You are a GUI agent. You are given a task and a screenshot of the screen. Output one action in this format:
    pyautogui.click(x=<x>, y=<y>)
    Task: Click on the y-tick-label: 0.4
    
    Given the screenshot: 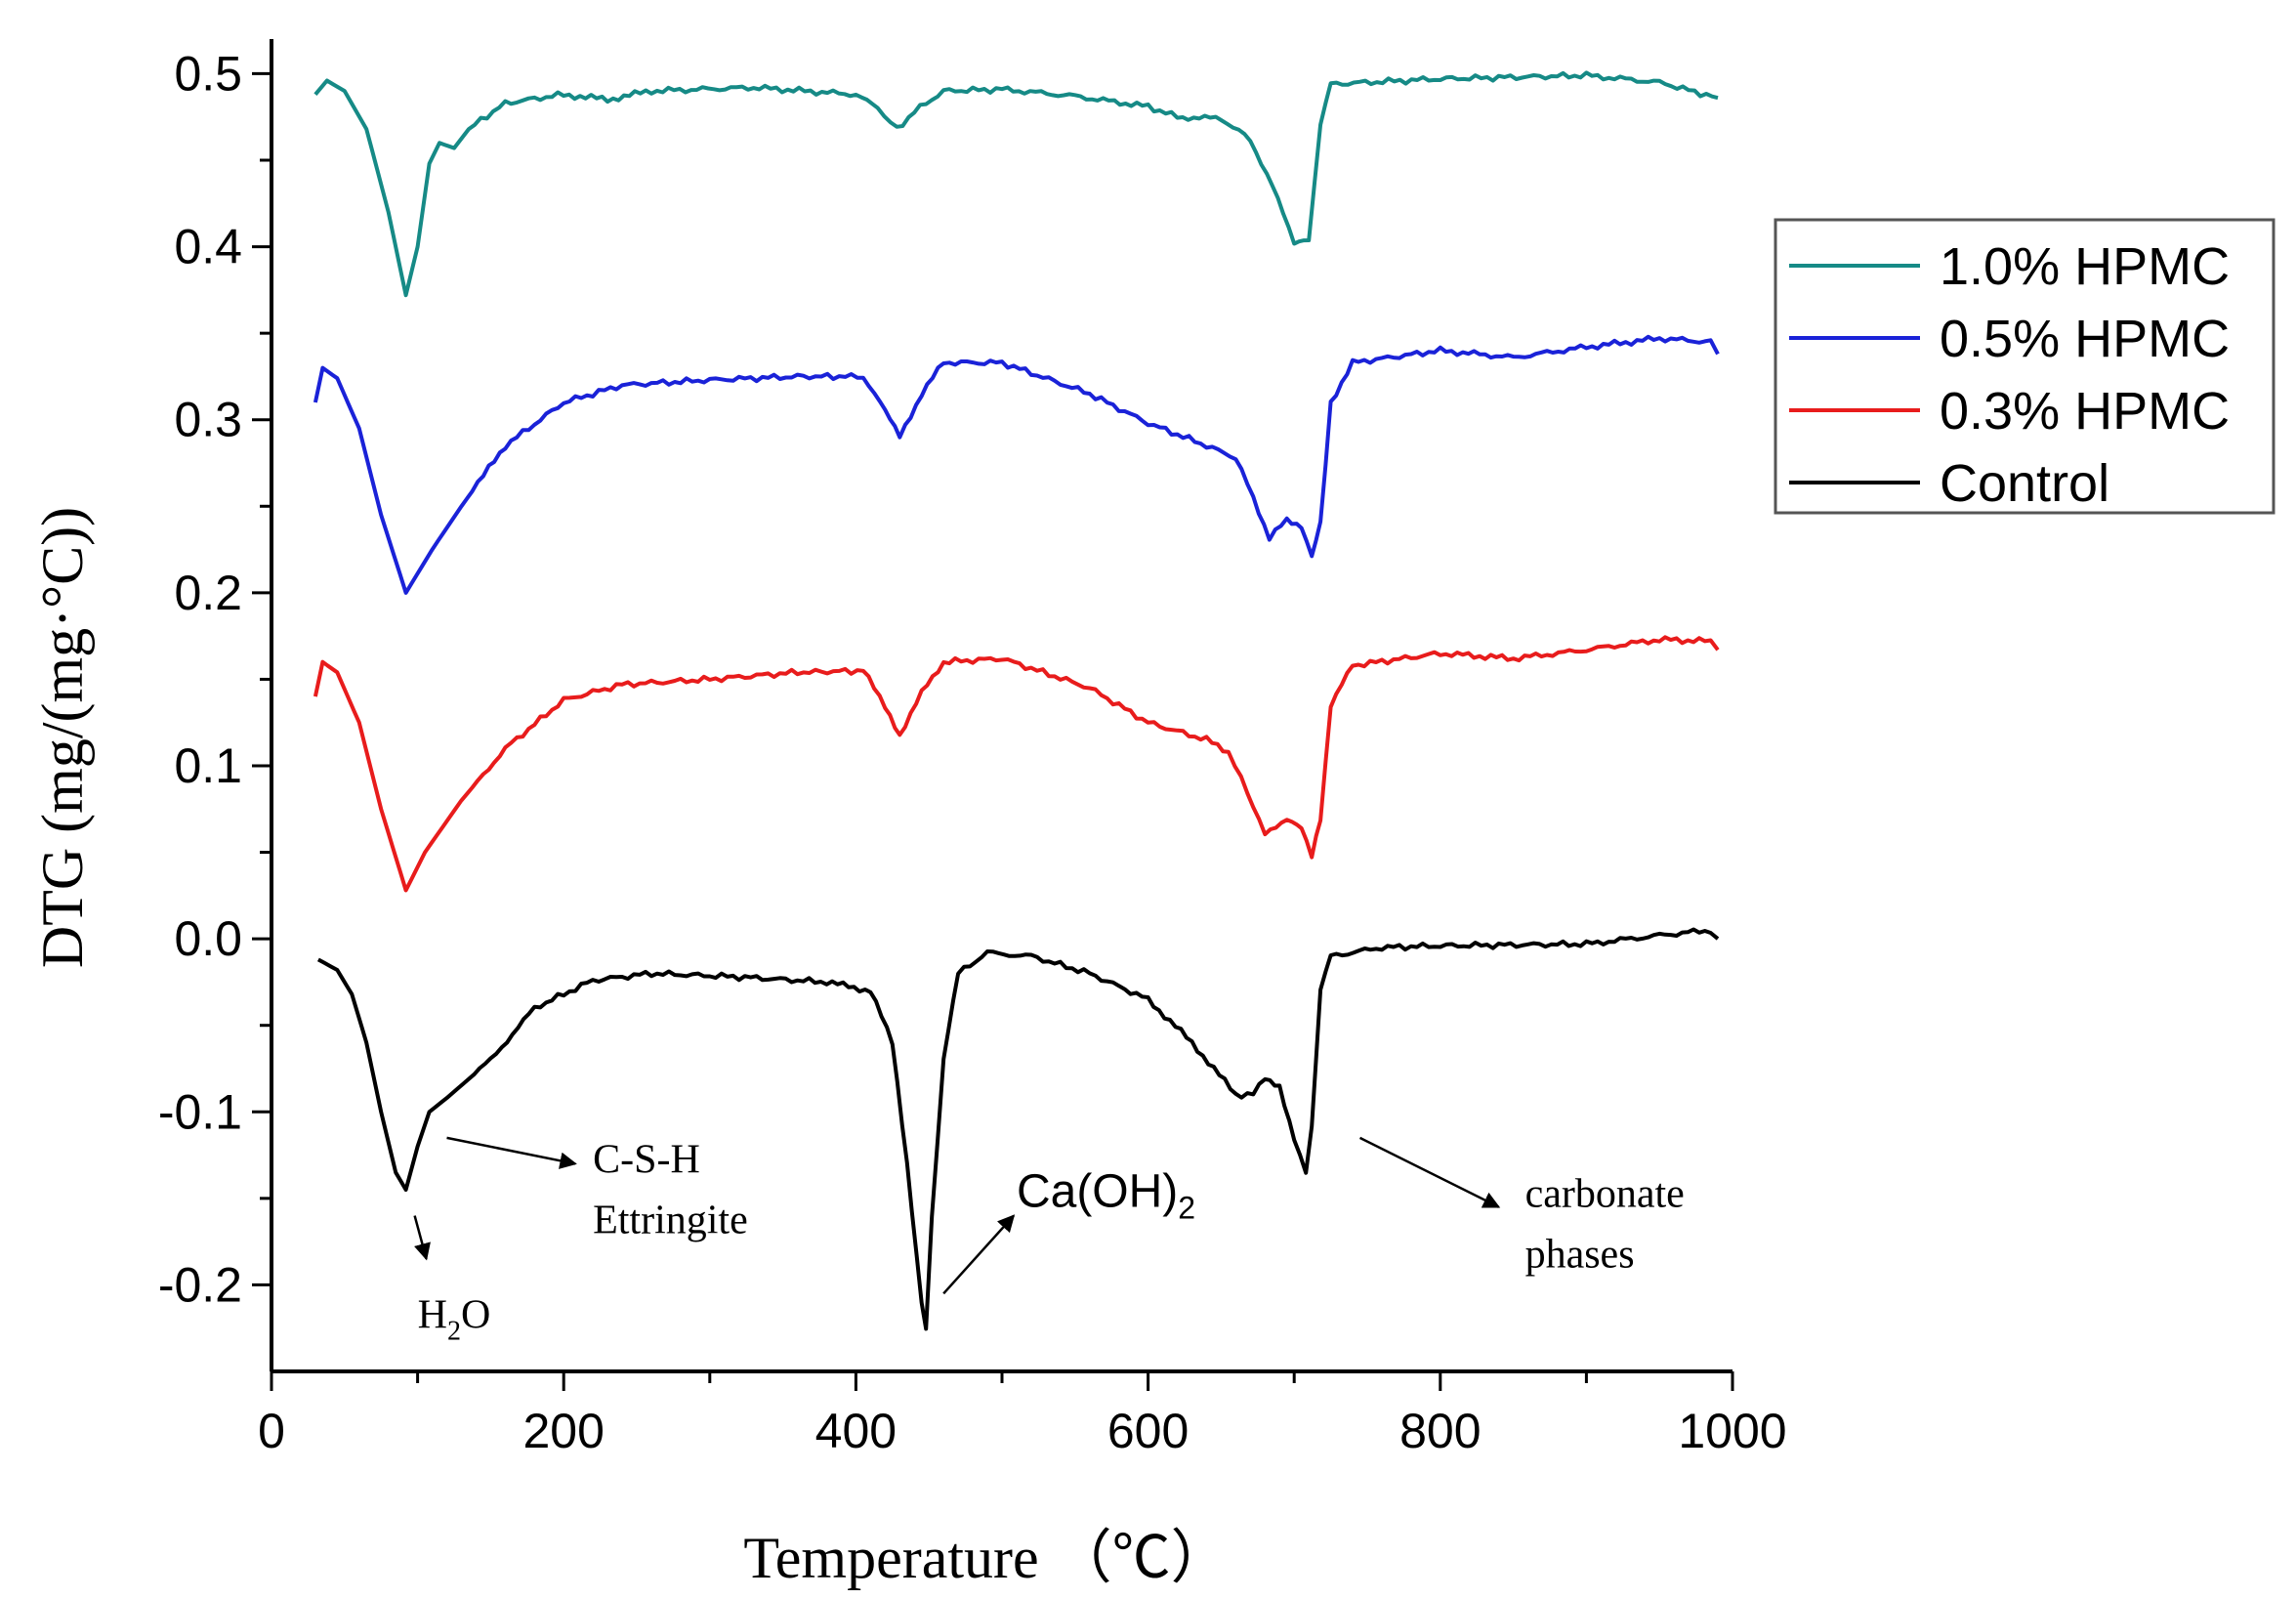 What is the action you would take?
    pyautogui.click(x=208, y=247)
    